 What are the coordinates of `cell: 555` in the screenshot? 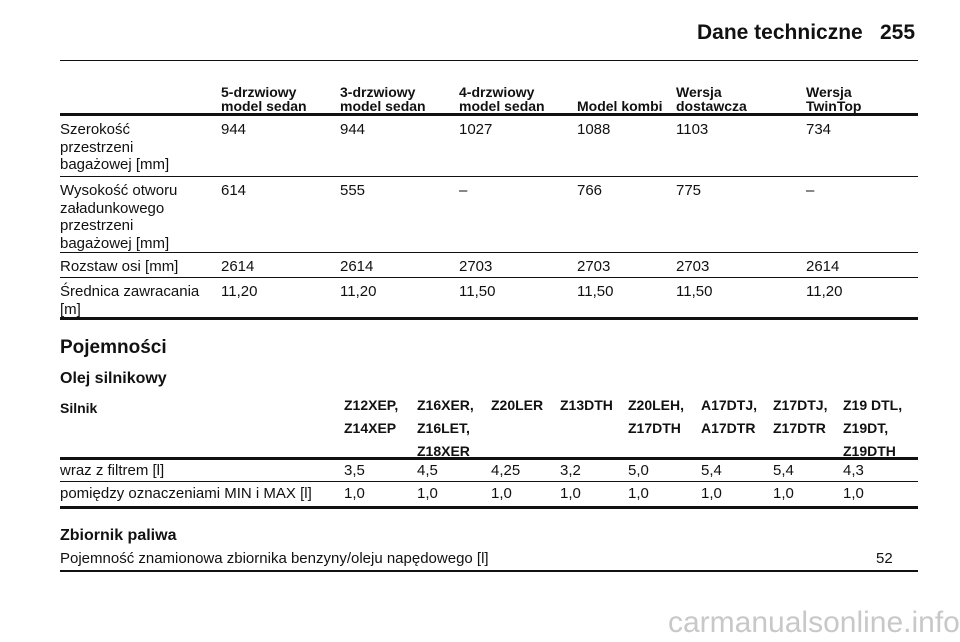 It's located at (353, 190).